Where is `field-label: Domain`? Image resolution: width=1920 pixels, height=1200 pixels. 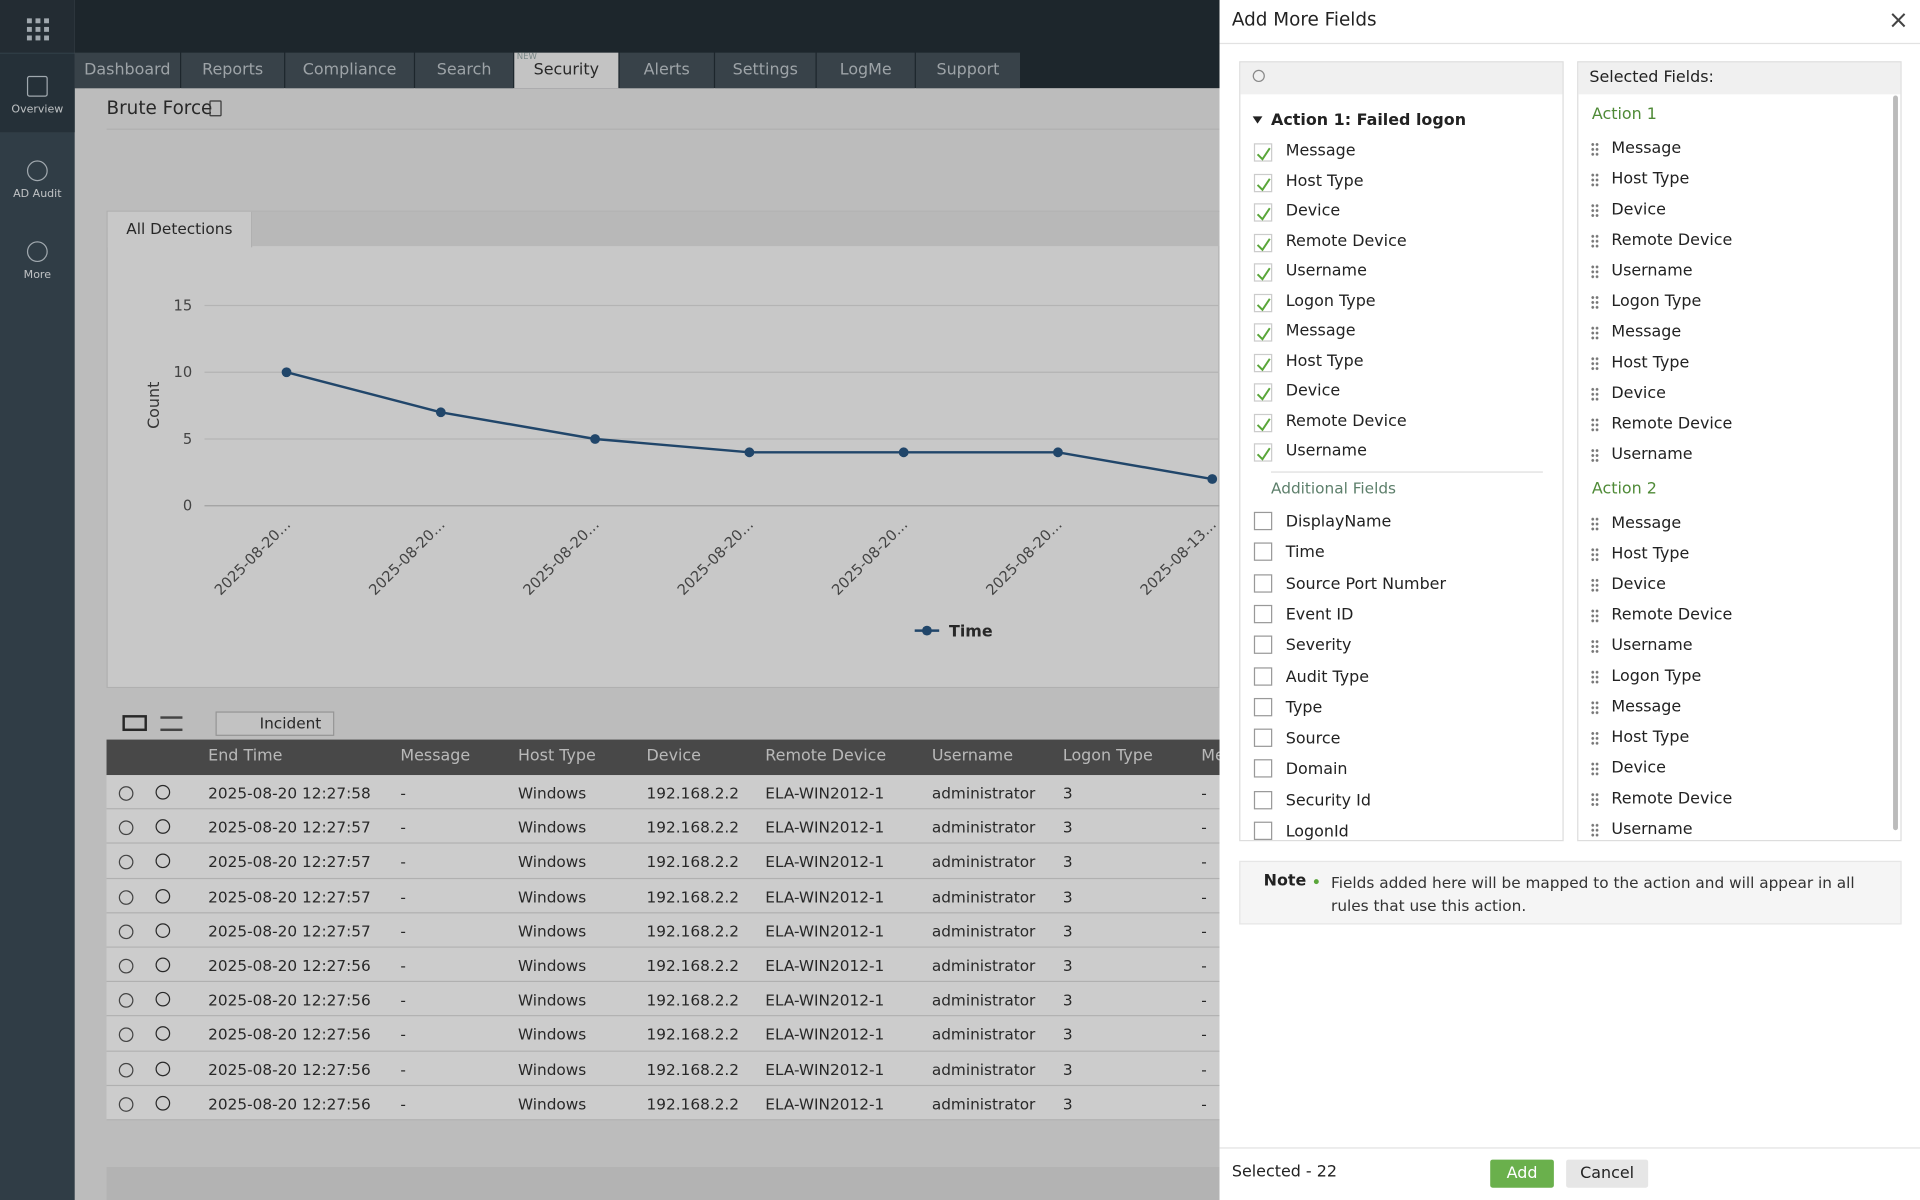 field-label: Domain is located at coordinates (1316, 770).